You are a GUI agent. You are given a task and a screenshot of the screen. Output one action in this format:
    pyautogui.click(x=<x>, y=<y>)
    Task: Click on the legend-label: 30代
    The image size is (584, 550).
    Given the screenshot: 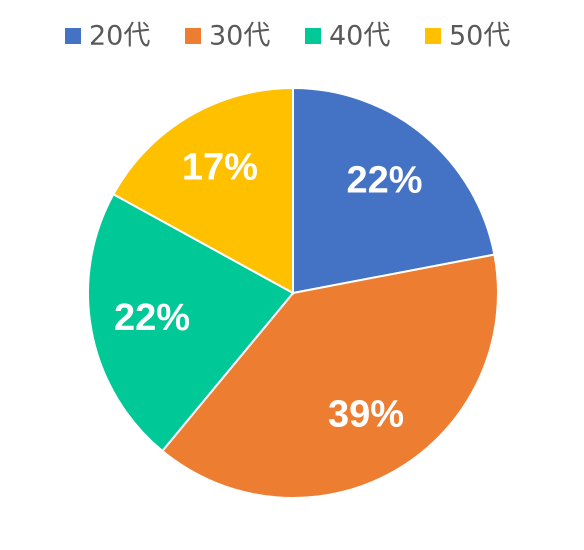 What is the action you would take?
    pyautogui.click(x=239, y=36)
    